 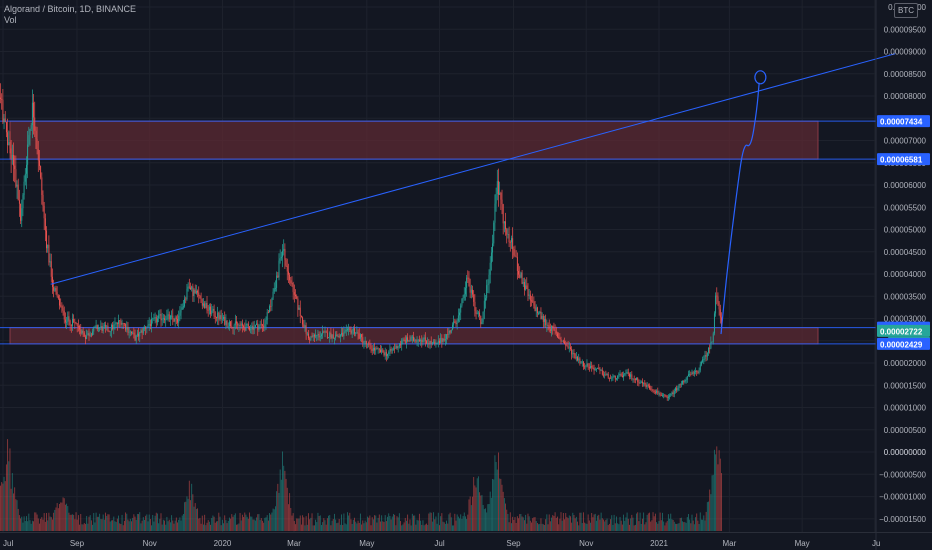 I want to click on price-label: 0.00006581, so click(x=903, y=159).